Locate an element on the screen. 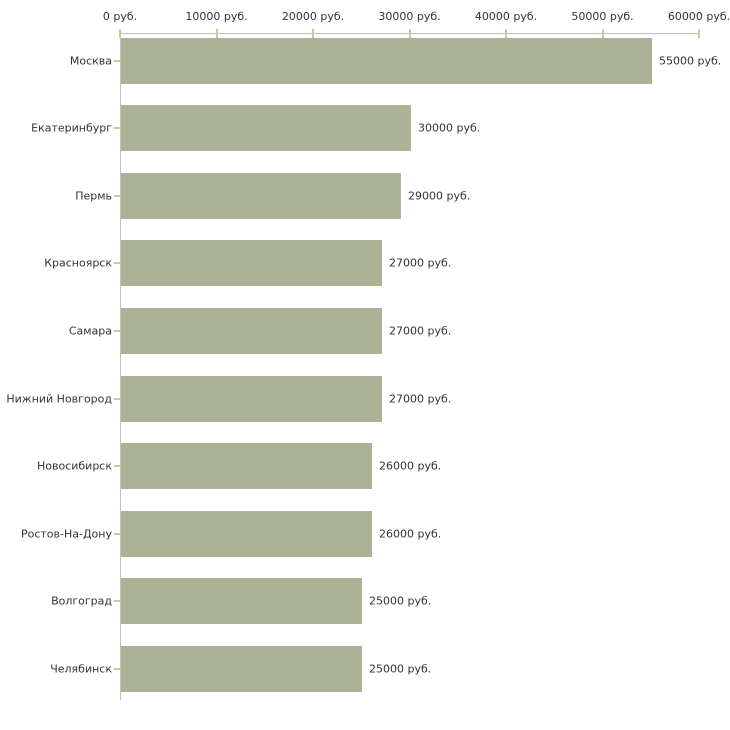  category-label: Екатеринбург is located at coordinates (71, 128).